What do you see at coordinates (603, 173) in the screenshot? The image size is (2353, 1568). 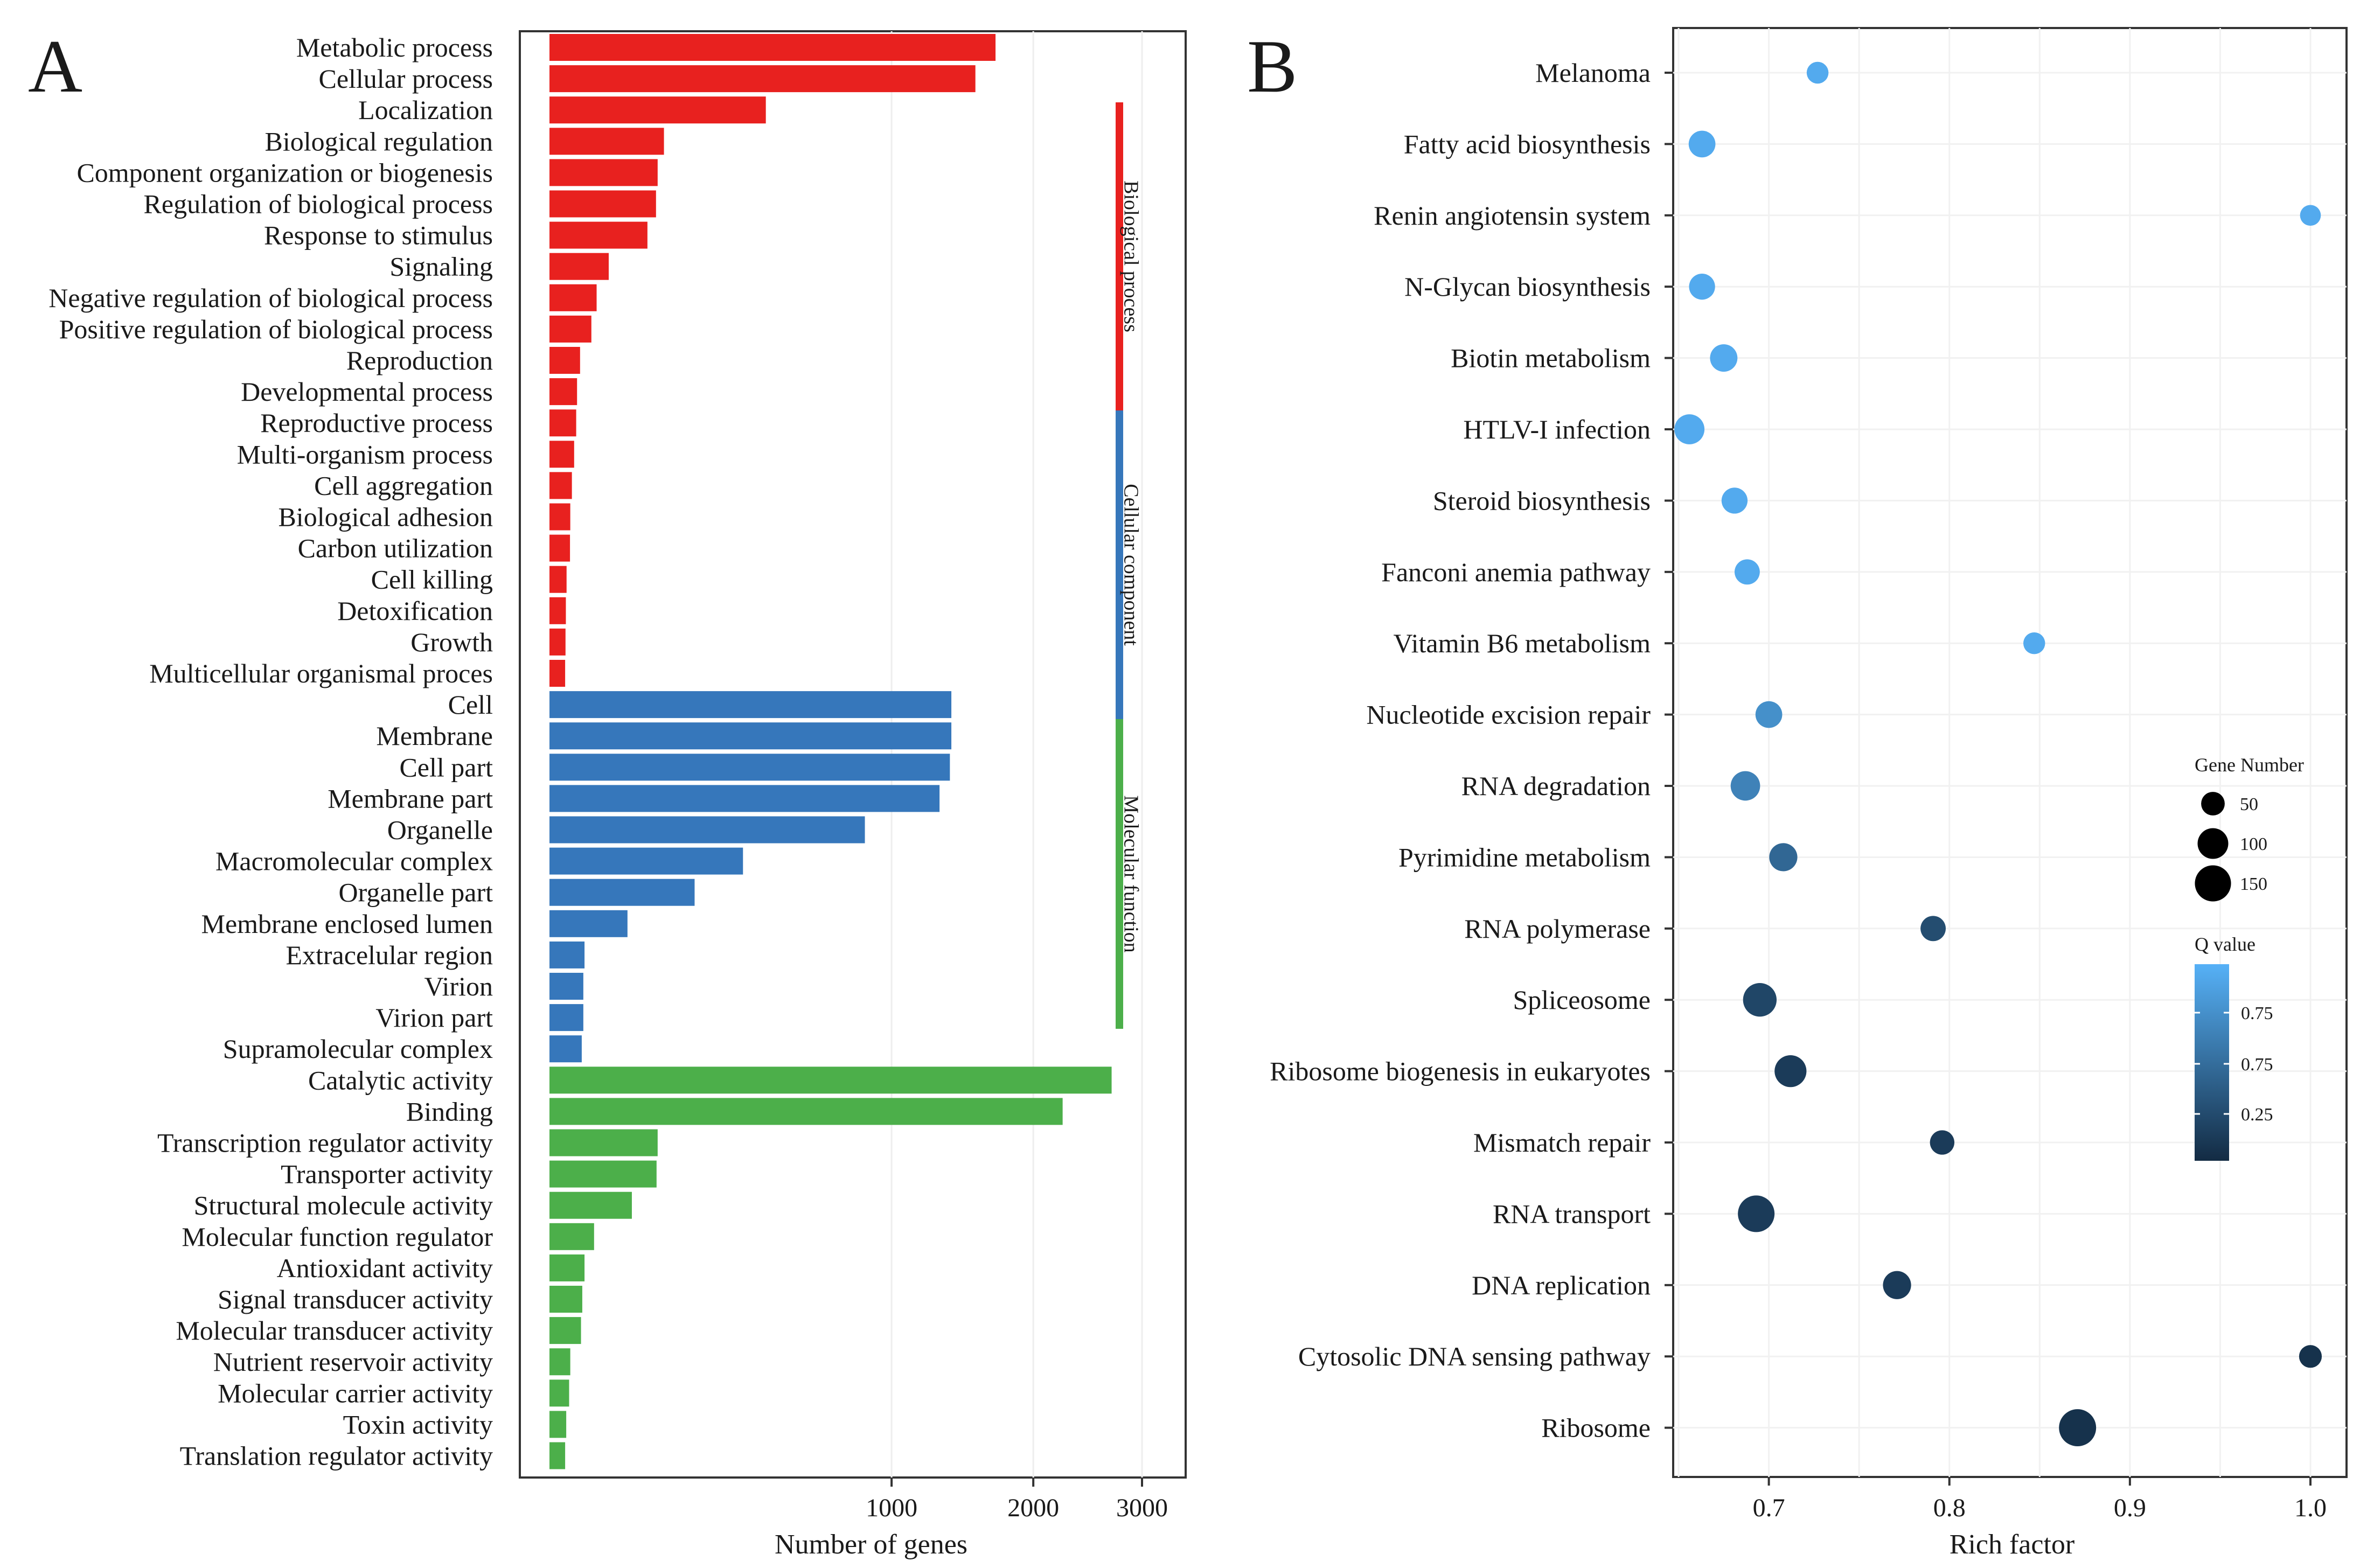 I see `bar-component-organization-or-biogenesis` at bounding box center [603, 173].